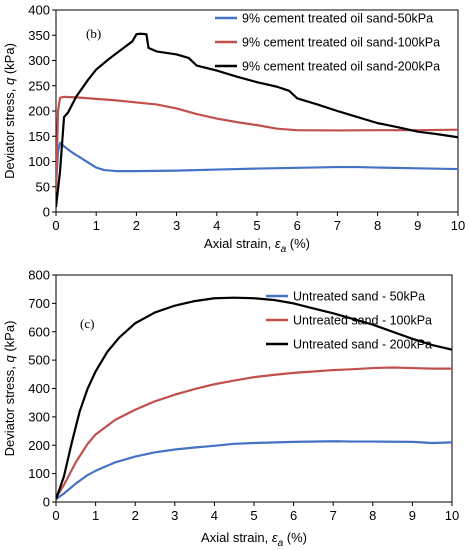 Image resolution: width=469 pixels, height=550 pixels. Describe the element at coordinates (337, 19) in the screenshot. I see `legend-label-0: 9% cement treated oil sand-50kPa` at that location.